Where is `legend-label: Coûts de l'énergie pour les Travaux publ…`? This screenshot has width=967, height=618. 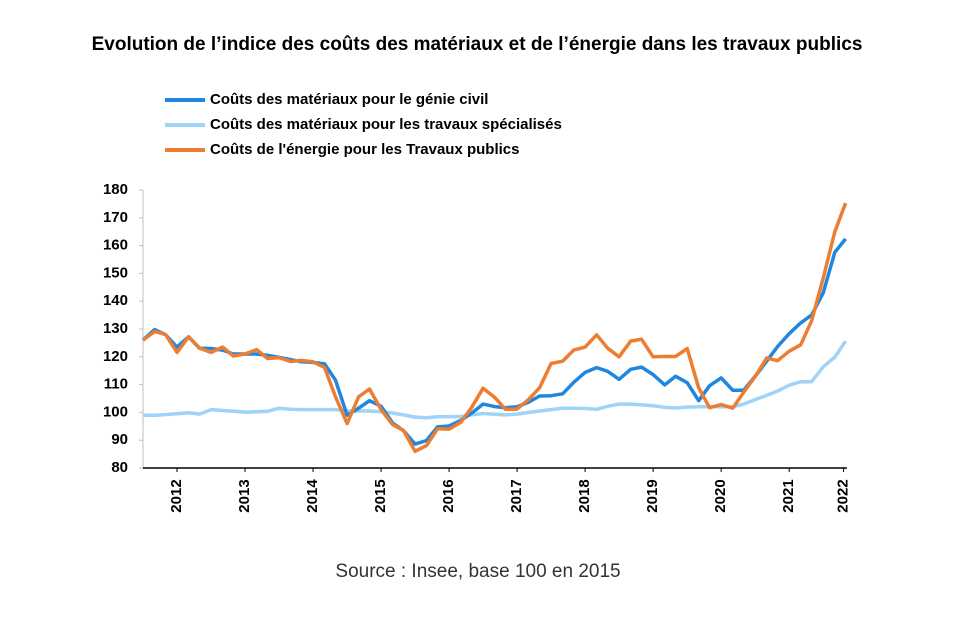
legend-label: Coûts de l'énergie pour les Travaux publ… is located at coordinates (365, 149).